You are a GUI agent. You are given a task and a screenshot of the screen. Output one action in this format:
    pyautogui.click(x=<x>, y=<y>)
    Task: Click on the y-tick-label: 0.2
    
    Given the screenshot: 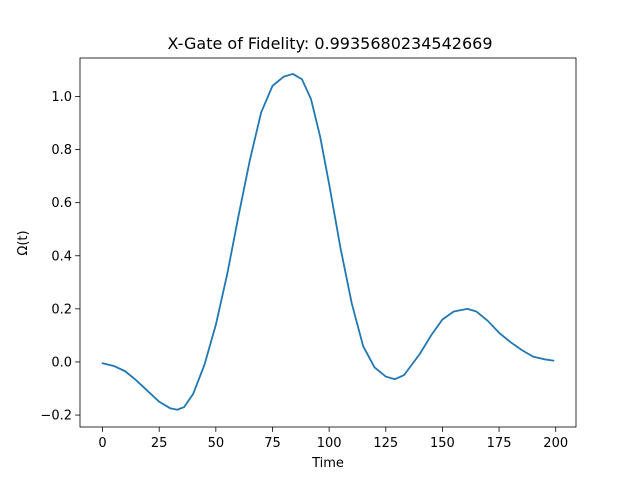 What is the action you would take?
    pyautogui.click(x=61, y=309)
    